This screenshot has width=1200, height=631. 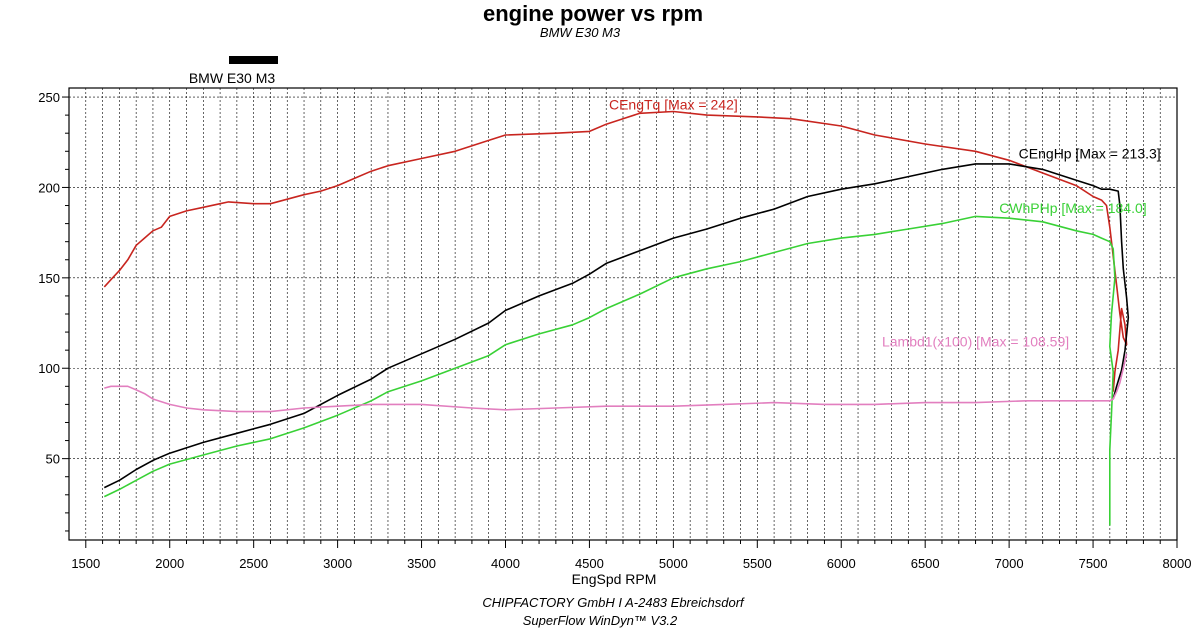 I want to click on x-tick-label: 7000, so click(x=1009, y=563).